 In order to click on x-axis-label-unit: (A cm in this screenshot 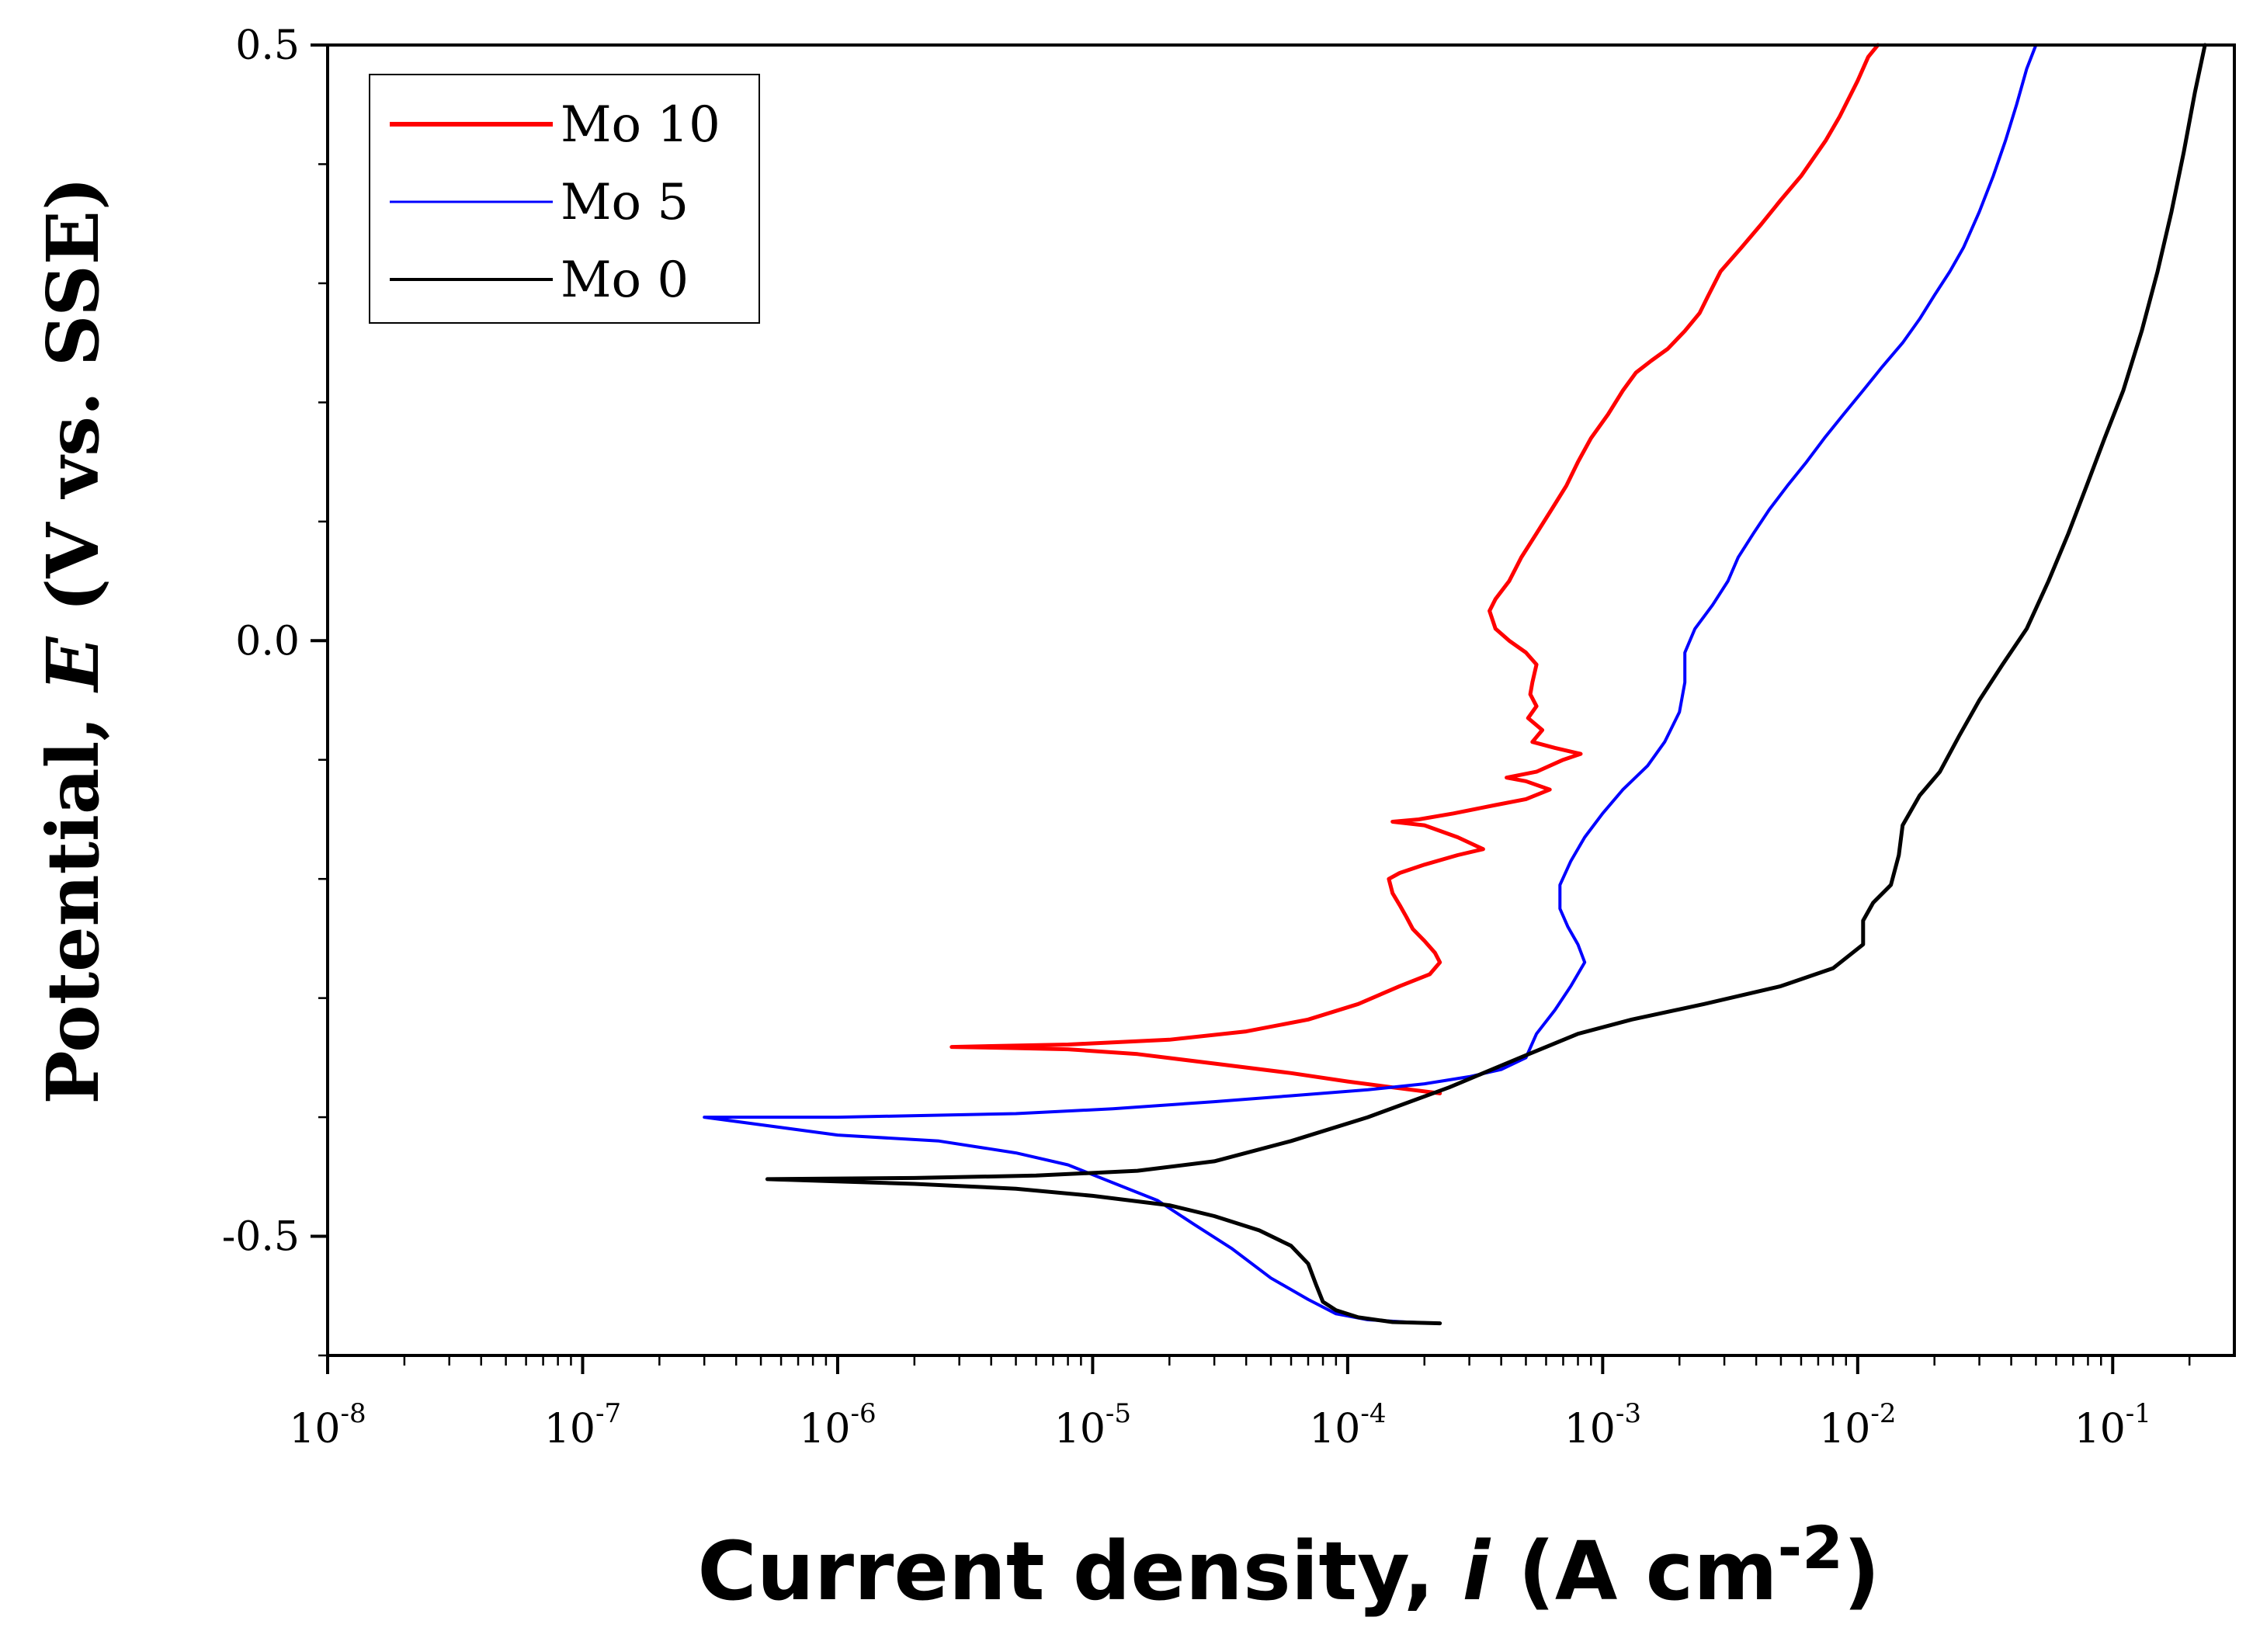, I will do `click(1633, 1571)`.